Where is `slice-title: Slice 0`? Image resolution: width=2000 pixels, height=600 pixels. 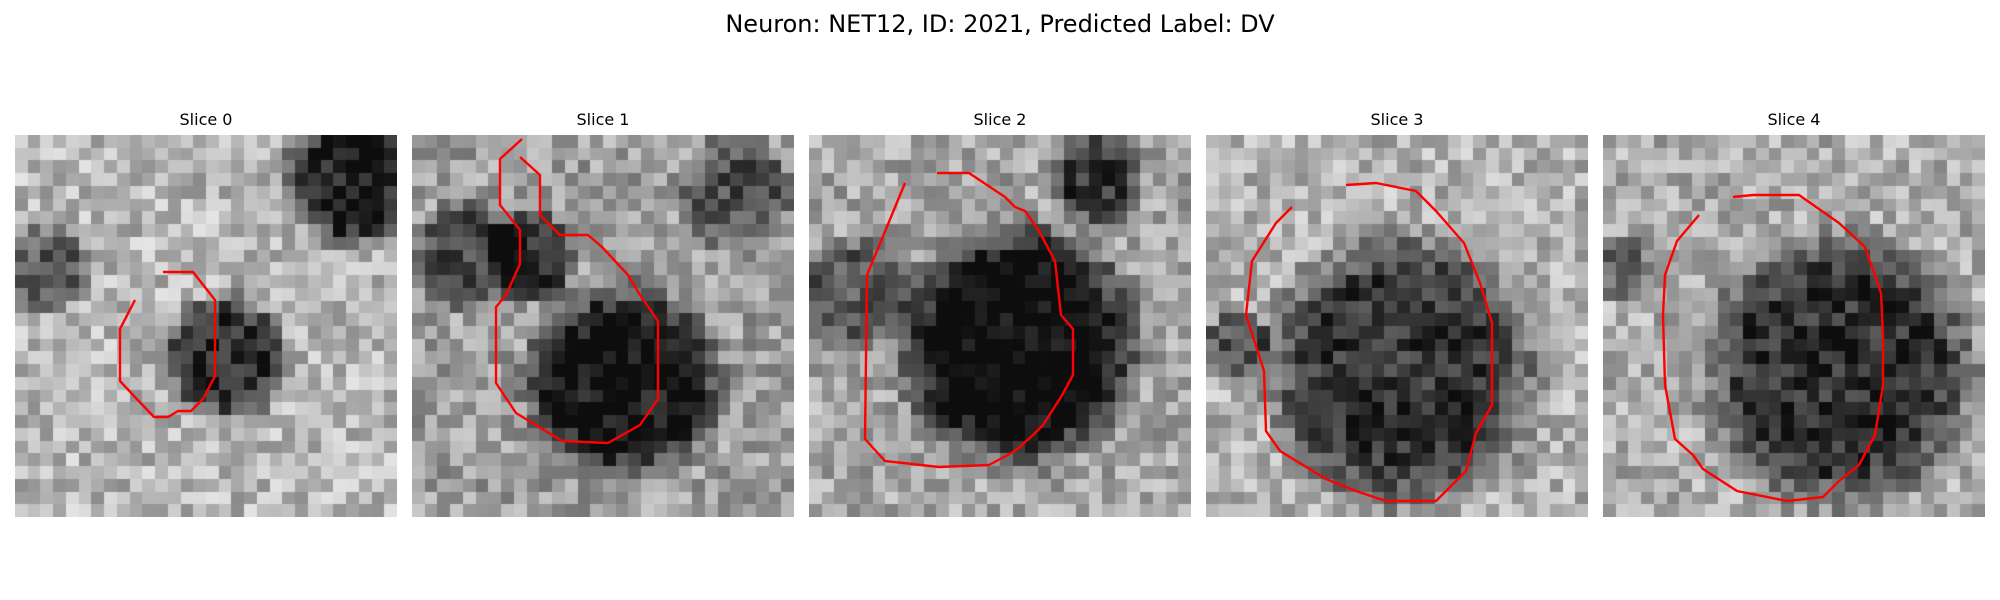 slice-title: Slice 0 is located at coordinates (206, 119).